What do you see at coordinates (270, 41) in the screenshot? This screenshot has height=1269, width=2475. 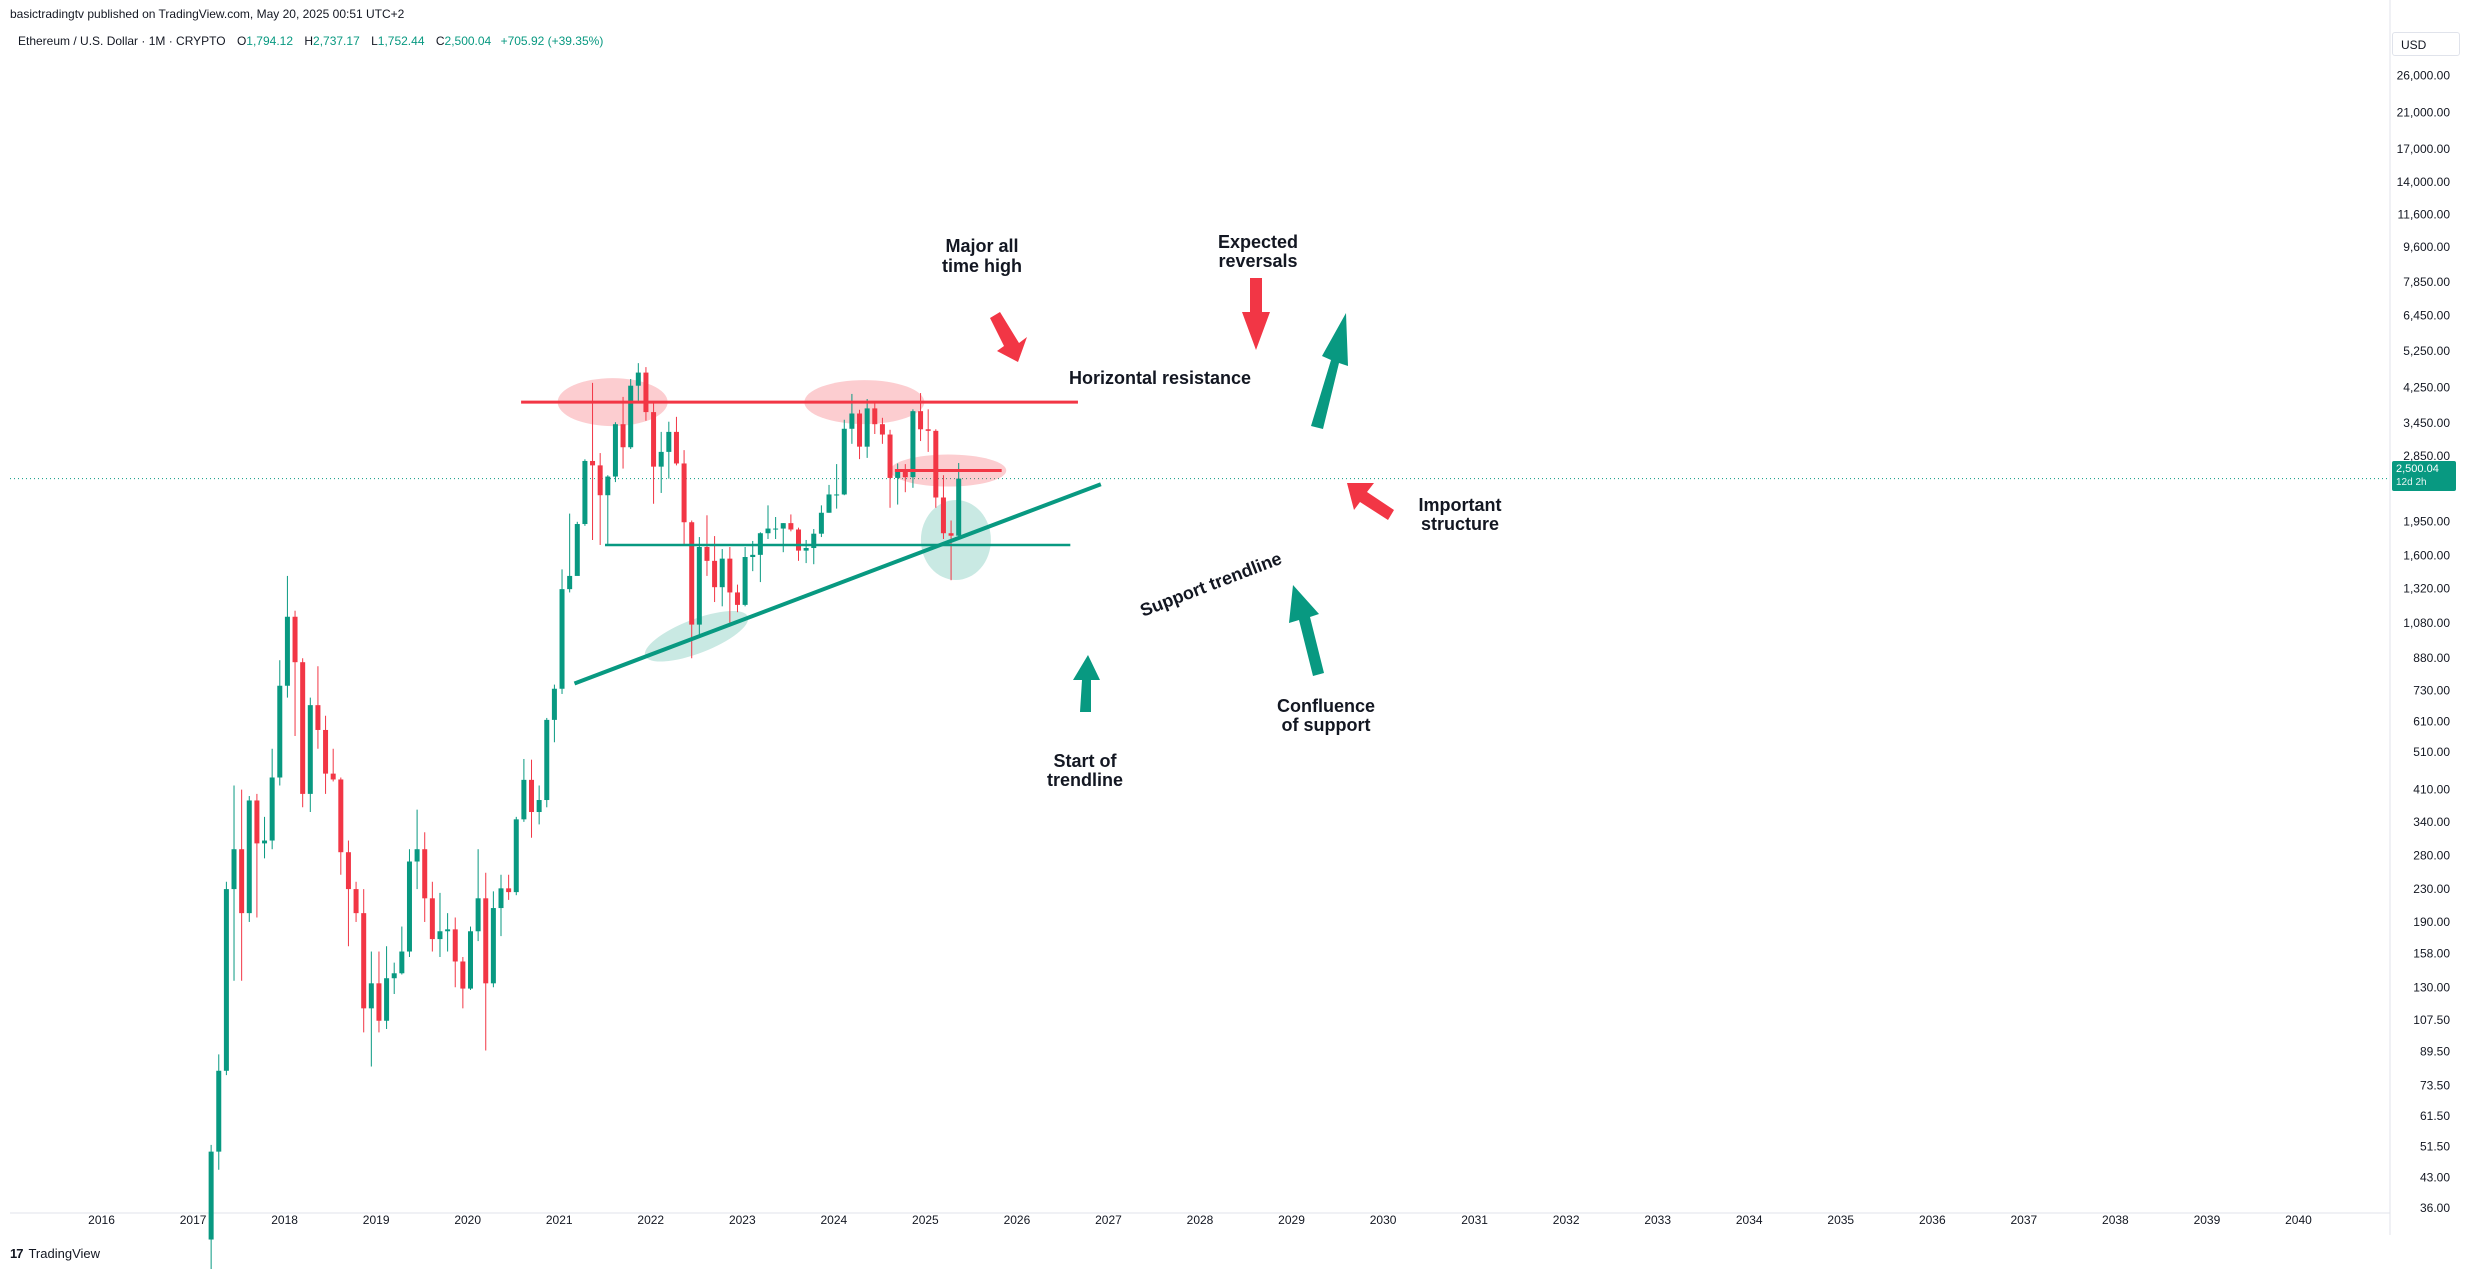 I see `open-value: 1,794.12` at bounding box center [270, 41].